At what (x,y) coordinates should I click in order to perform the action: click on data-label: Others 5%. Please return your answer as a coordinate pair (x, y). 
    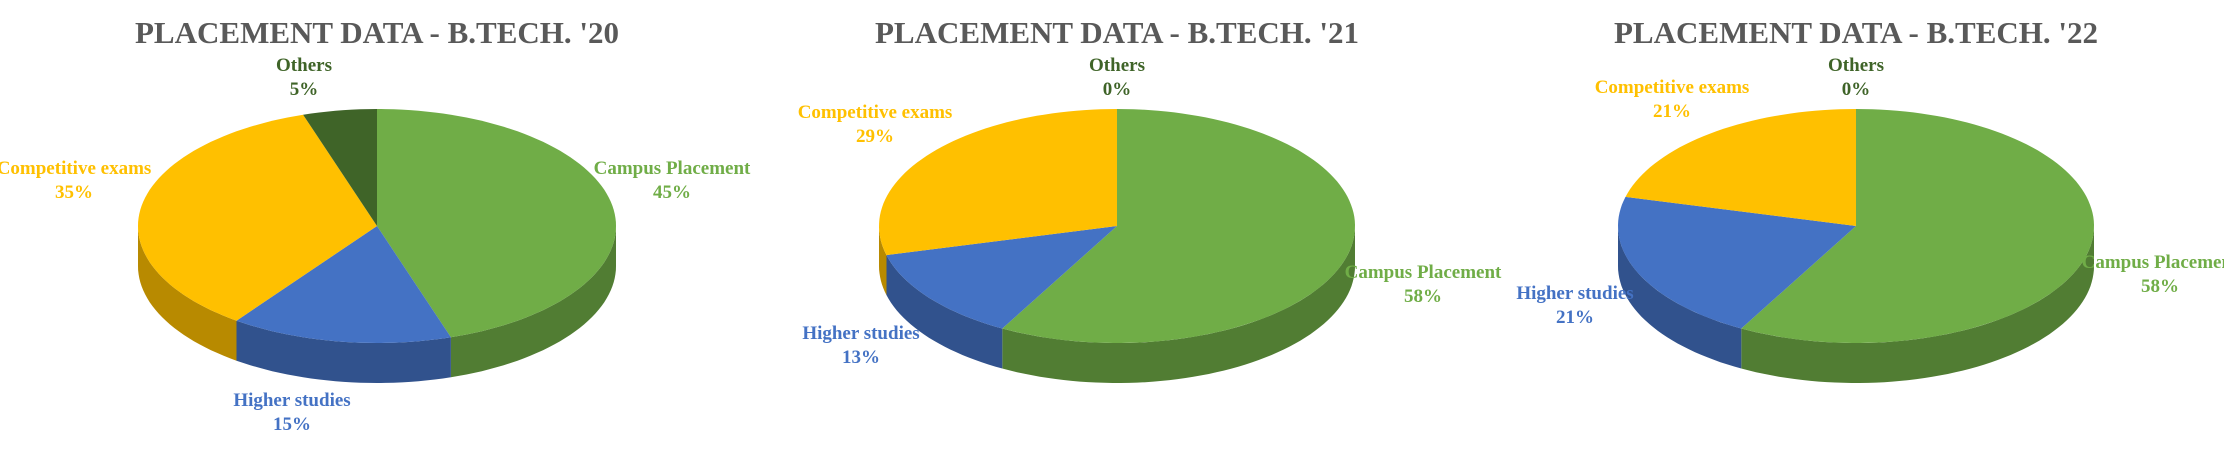
    Looking at the image, I should click on (304, 78).